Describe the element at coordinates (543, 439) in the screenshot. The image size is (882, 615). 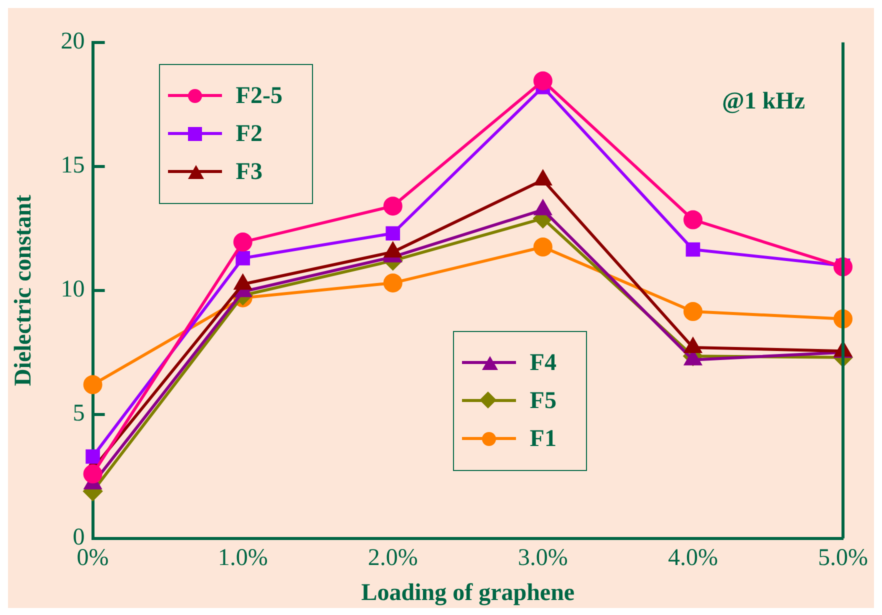
I see `legend-label: F1` at that location.